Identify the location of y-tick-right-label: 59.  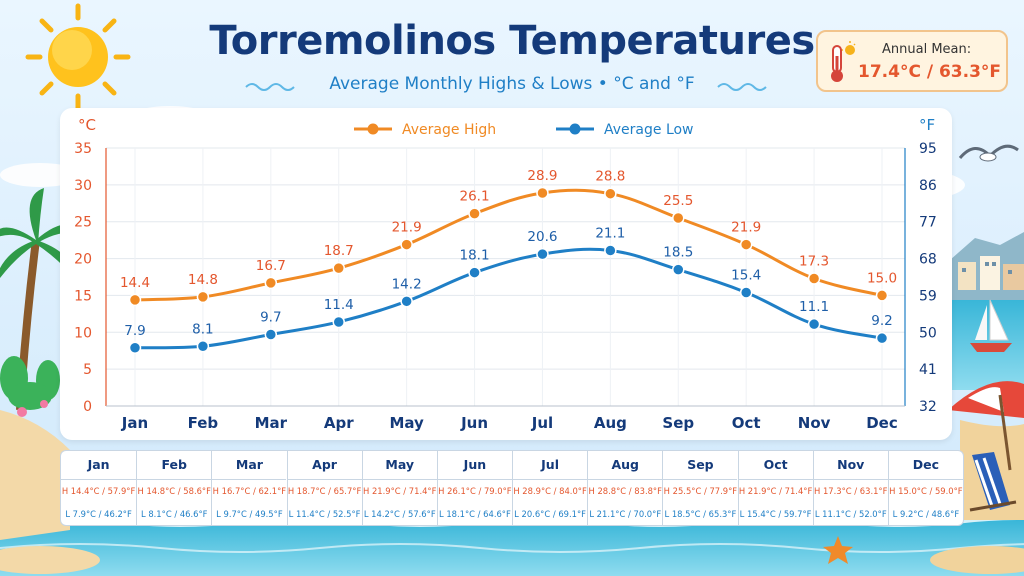
(928, 296).